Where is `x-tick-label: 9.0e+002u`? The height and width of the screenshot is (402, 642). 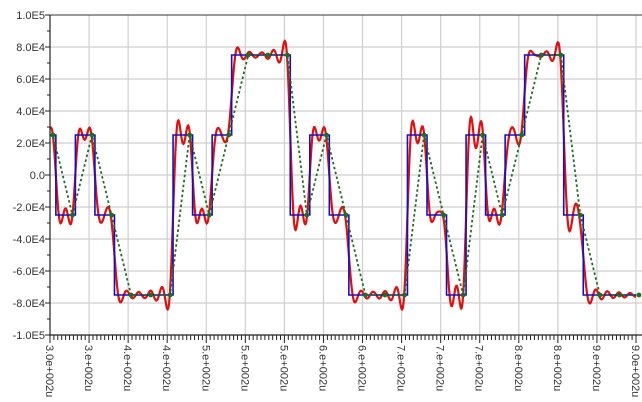
x-tick-label: 9.0e+002u is located at coordinates (635, 371).